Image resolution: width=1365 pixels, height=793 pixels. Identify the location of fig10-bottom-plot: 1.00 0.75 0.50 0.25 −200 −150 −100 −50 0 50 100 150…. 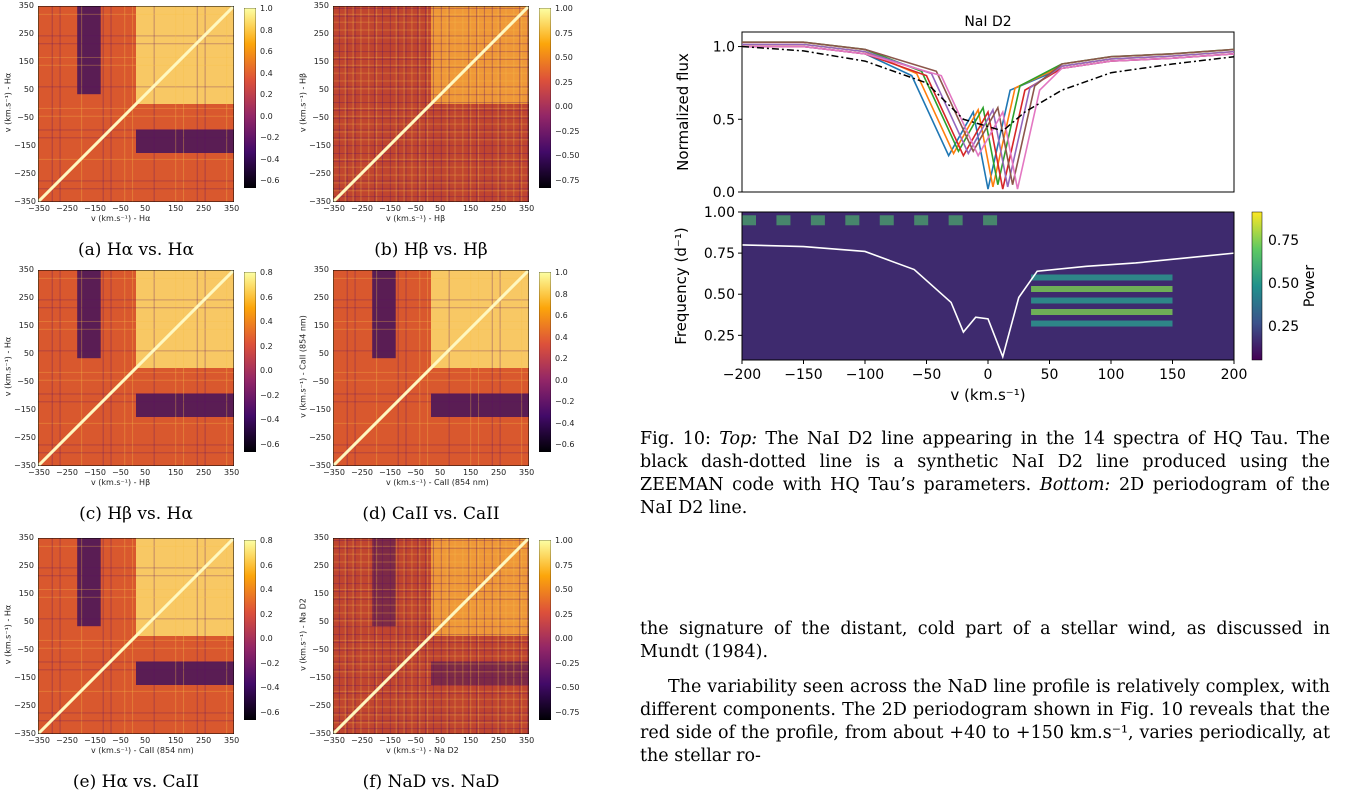
(1000, 305).